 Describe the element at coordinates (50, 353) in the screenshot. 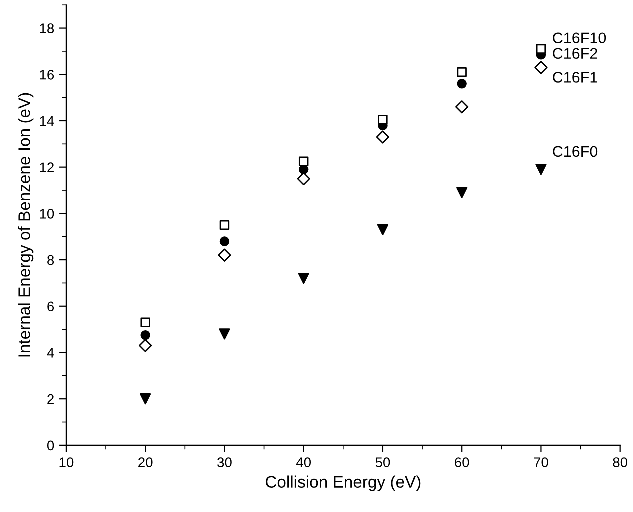

I see `y-tick-label: 4` at that location.